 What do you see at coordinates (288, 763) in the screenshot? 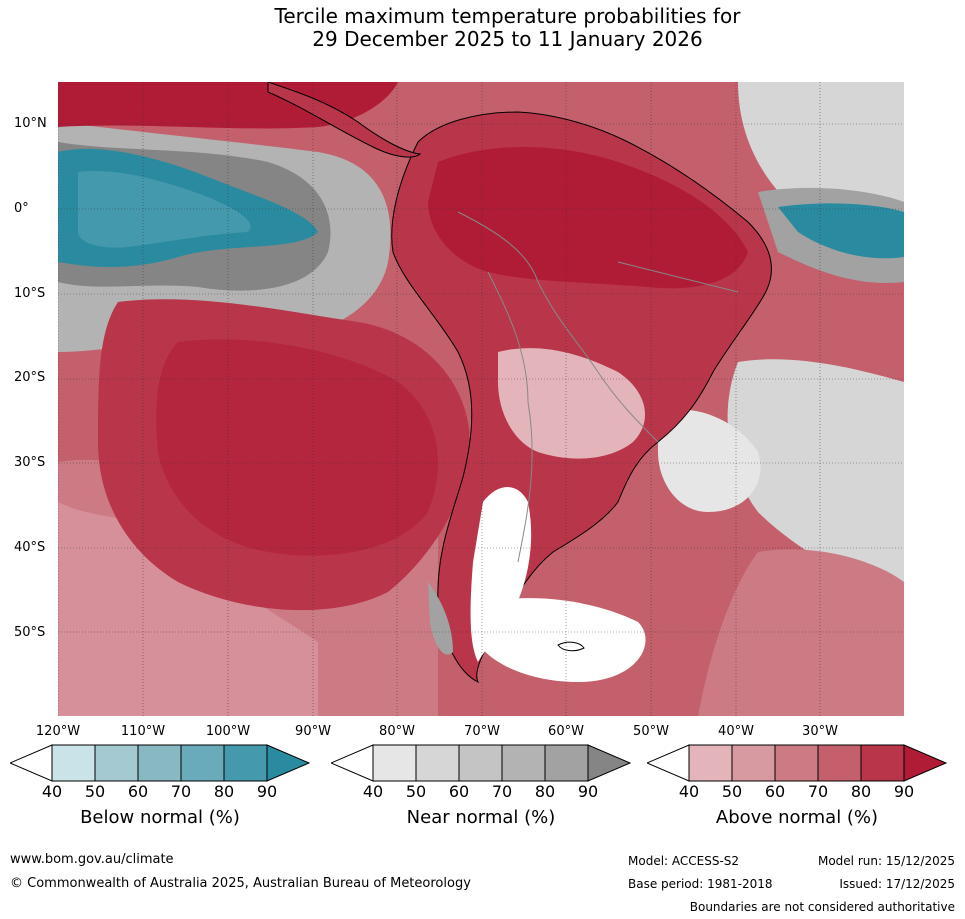
I see `below-colorbar-high-arrow` at bounding box center [288, 763].